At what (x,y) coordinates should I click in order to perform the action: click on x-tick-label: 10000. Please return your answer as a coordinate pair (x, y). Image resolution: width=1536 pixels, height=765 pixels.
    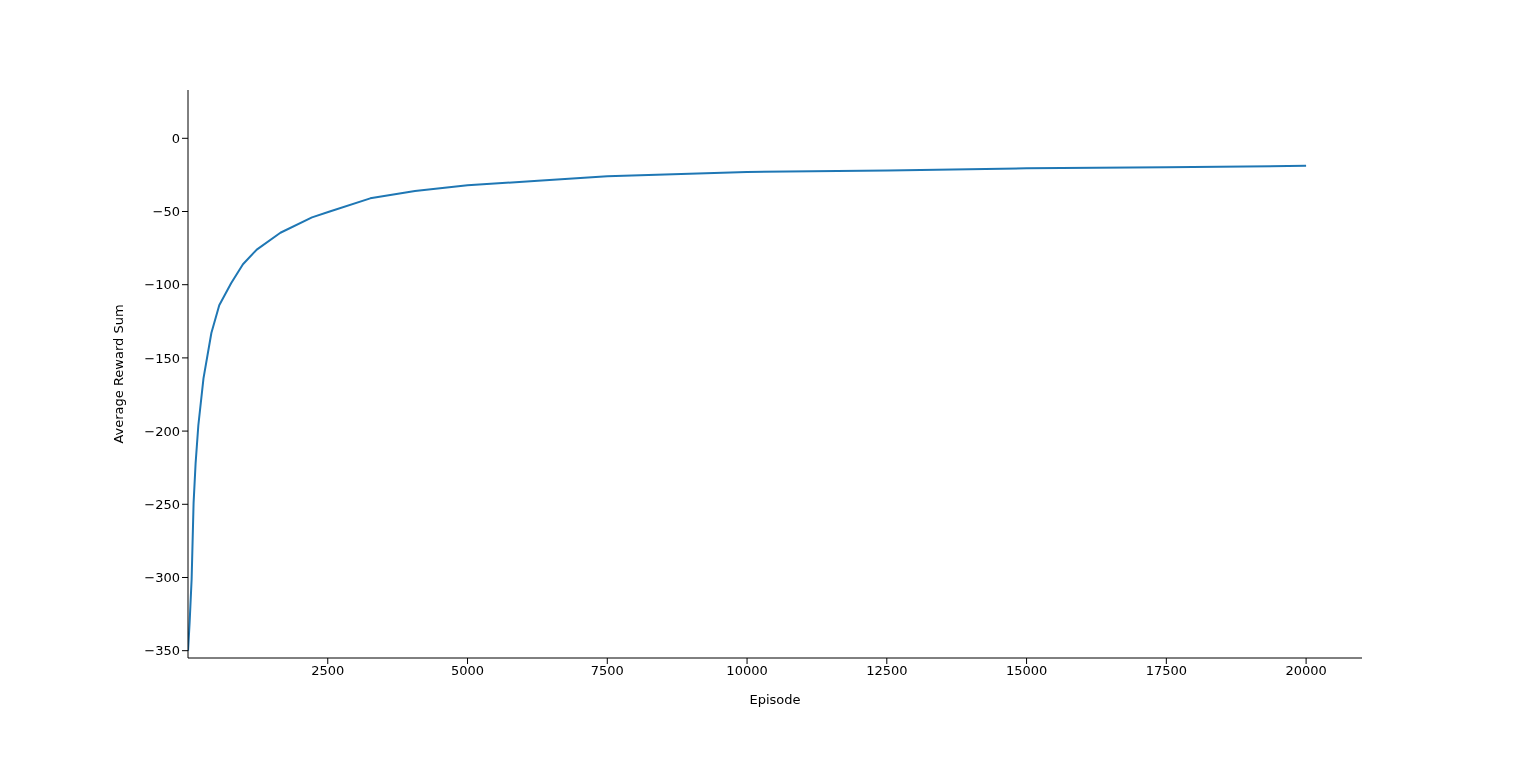
    Looking at the image, I should click on (747, 671).